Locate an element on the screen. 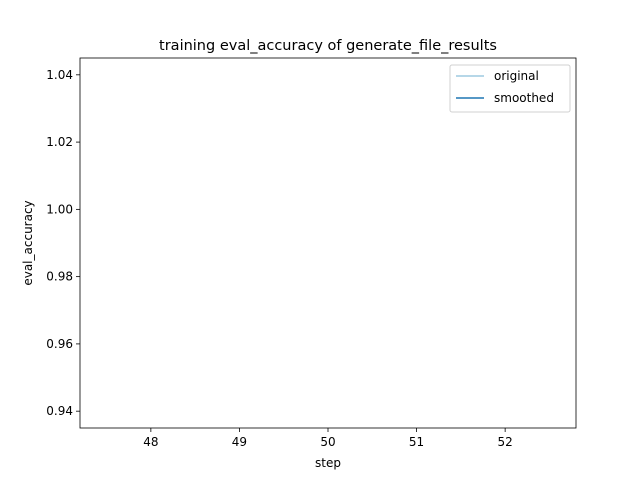  x-tick-label: 49 is located at coordinates (239, 442).